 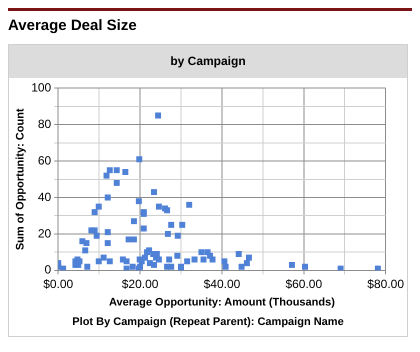 I want to click on x-tick-label: $20.00, so click(x=140, y=283).